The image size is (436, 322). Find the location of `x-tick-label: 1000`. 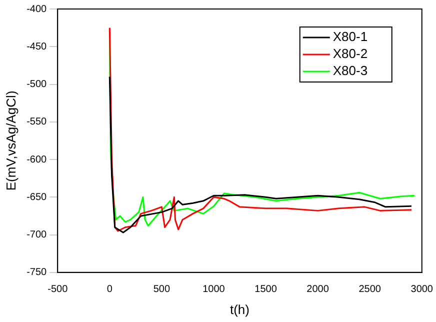

x-tick-label: 1000 is located at coordinates (214, 290).